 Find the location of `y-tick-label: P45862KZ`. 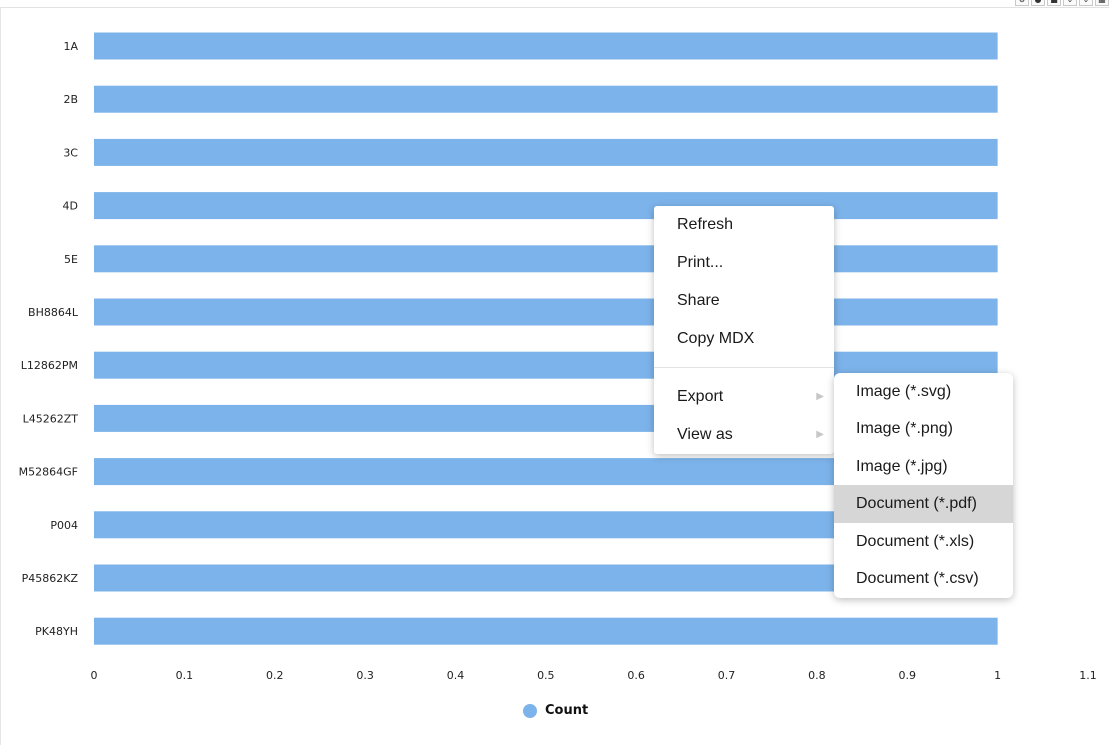

y-tick-label: P45862KZ is located at coordinates (50, 578).